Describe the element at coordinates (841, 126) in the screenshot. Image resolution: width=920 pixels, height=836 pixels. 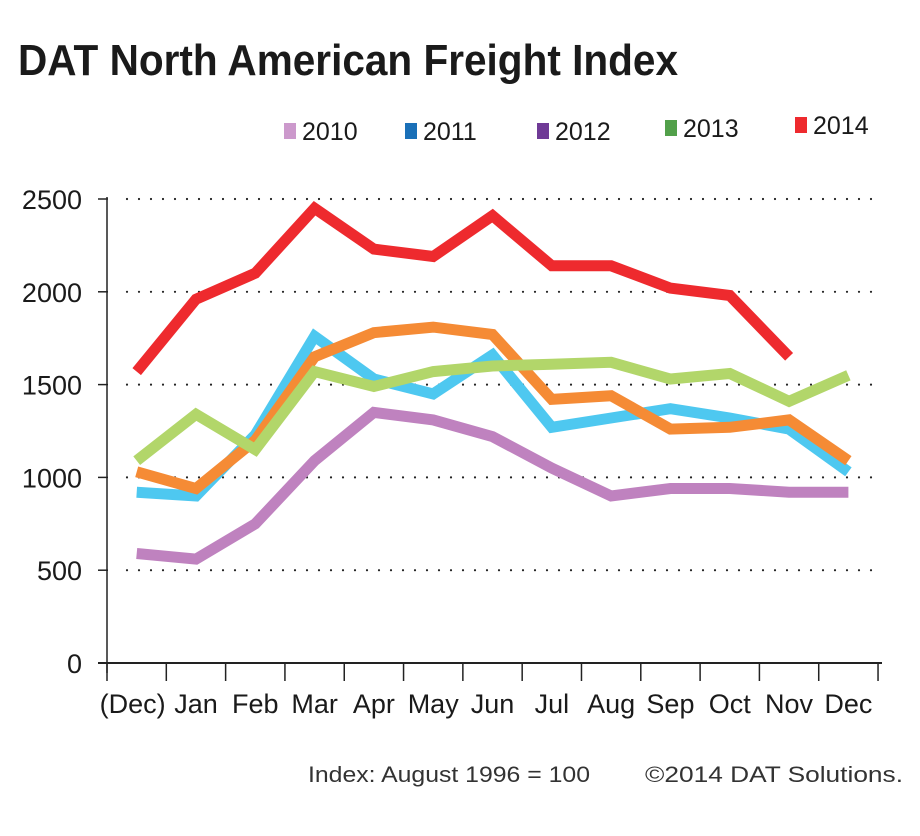
I see `legend-label-2014: 2014` at that location.